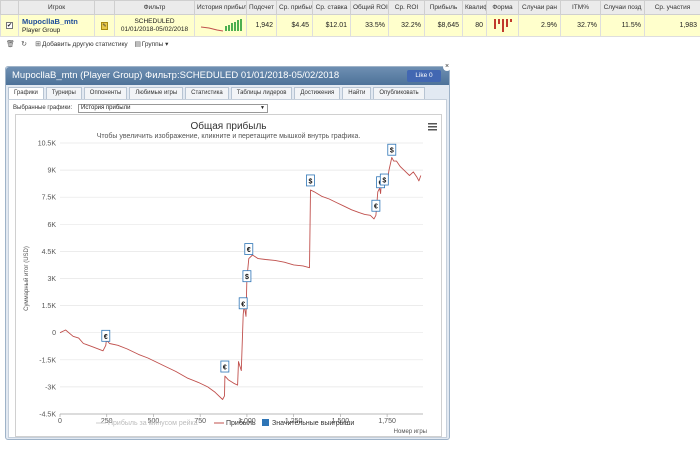 This screenshot has width=700, height=460. Describe the element at coordinates (447, 67) in the screenshot. I see `close-icon: ×` at that location.